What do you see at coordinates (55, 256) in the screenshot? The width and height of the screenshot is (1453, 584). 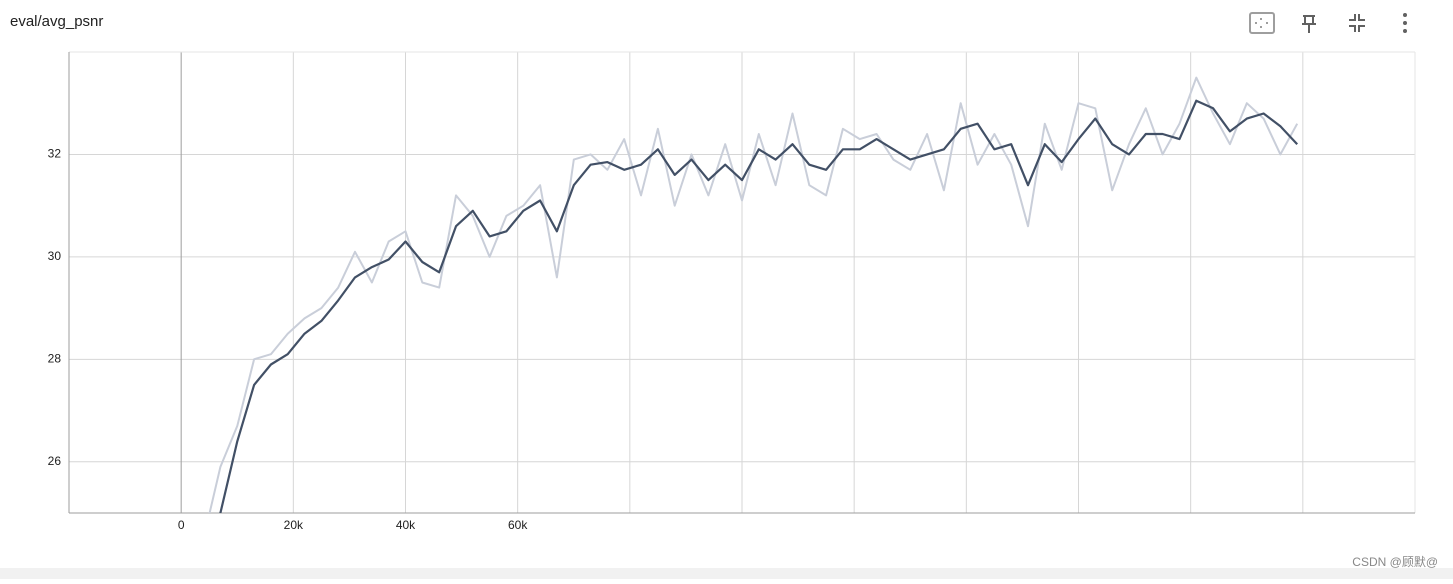 I see `y-tick-label: 30` at bounding box center [55, 256].